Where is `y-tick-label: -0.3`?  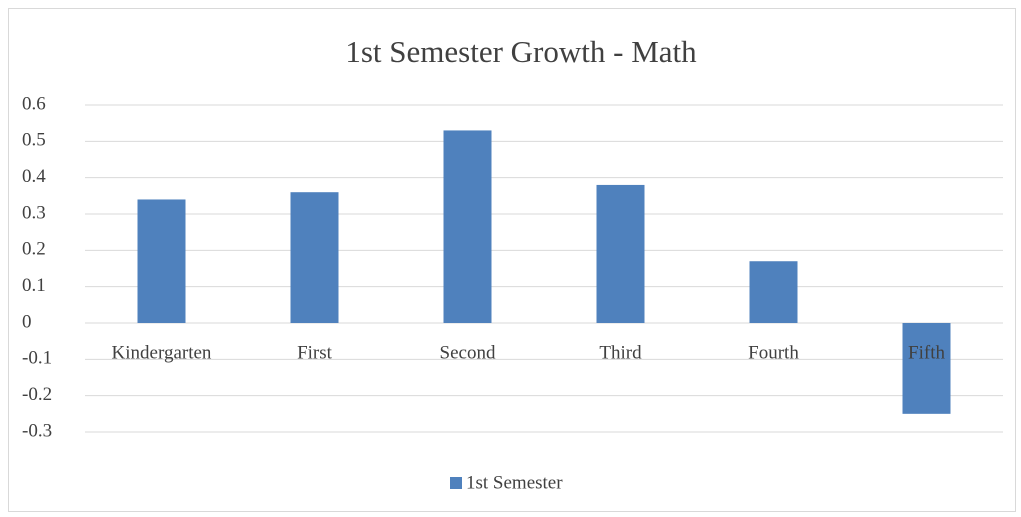 y-tick-label: -0.3 is located at coordinates (37, 430).